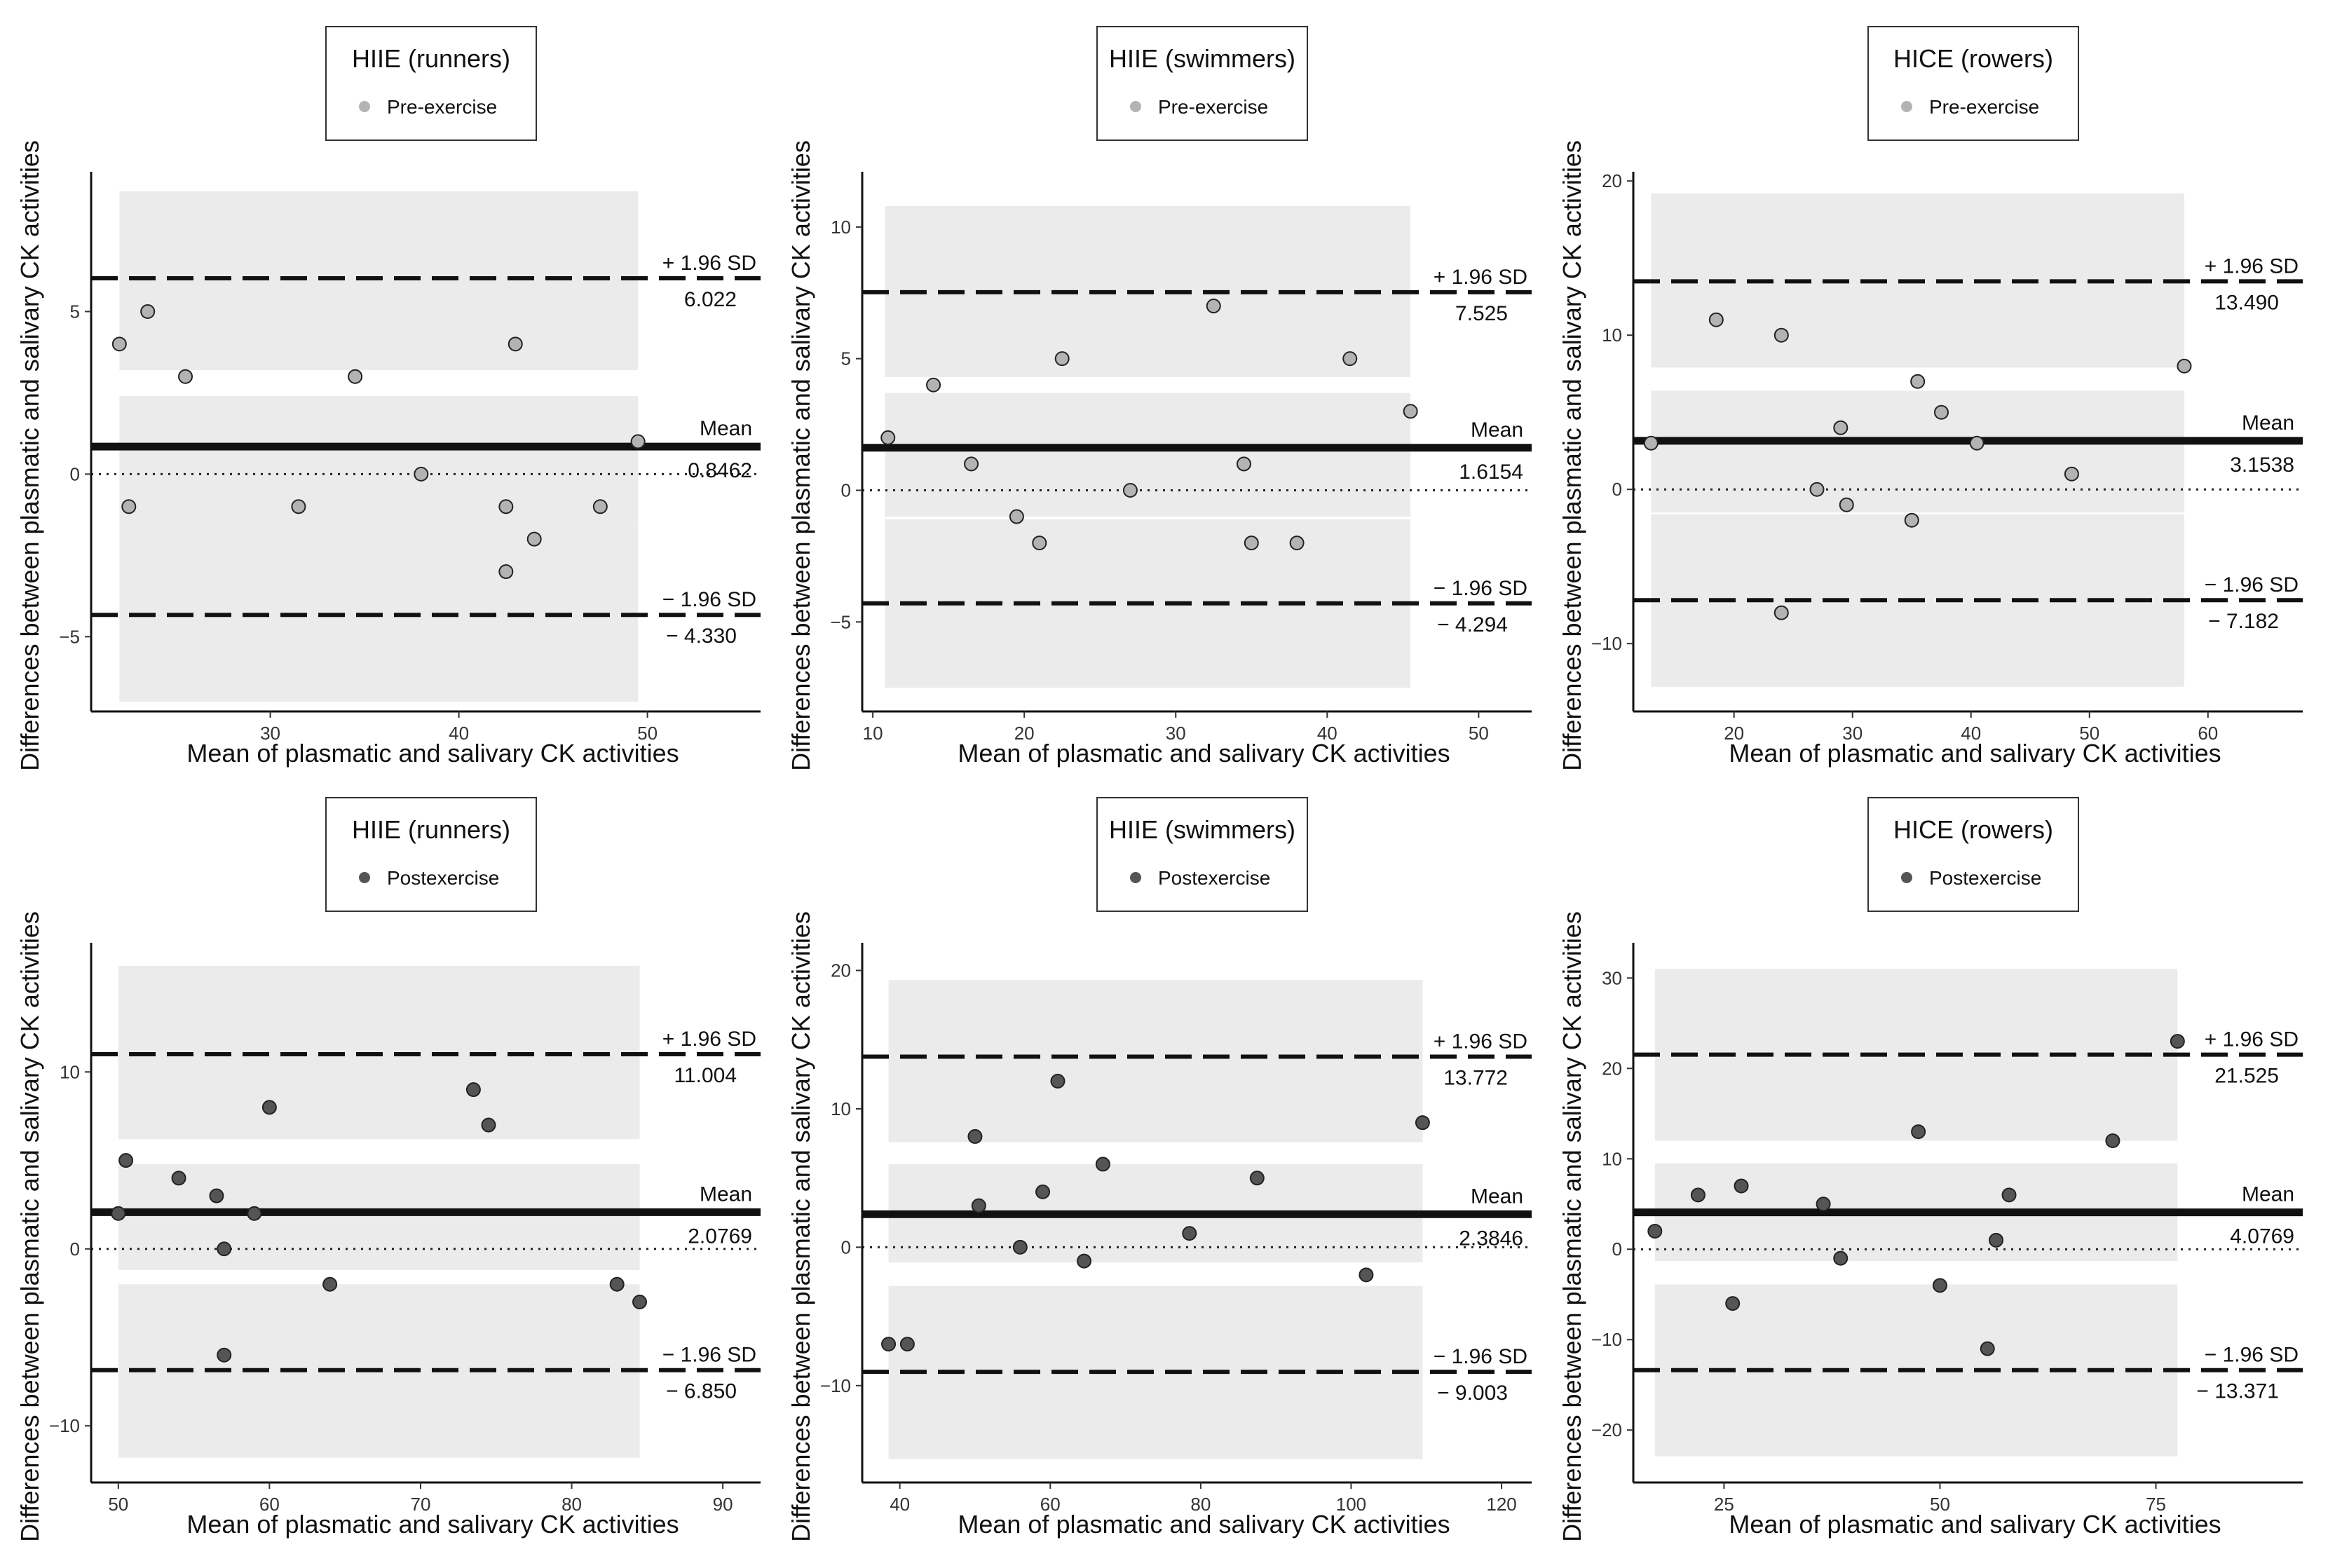 The height and width of the screenshot is (1568, 2342). Describe the element at coordinates (1213, 107) in the screenshot. I see `legend-label: Pre-exercise` at that location.